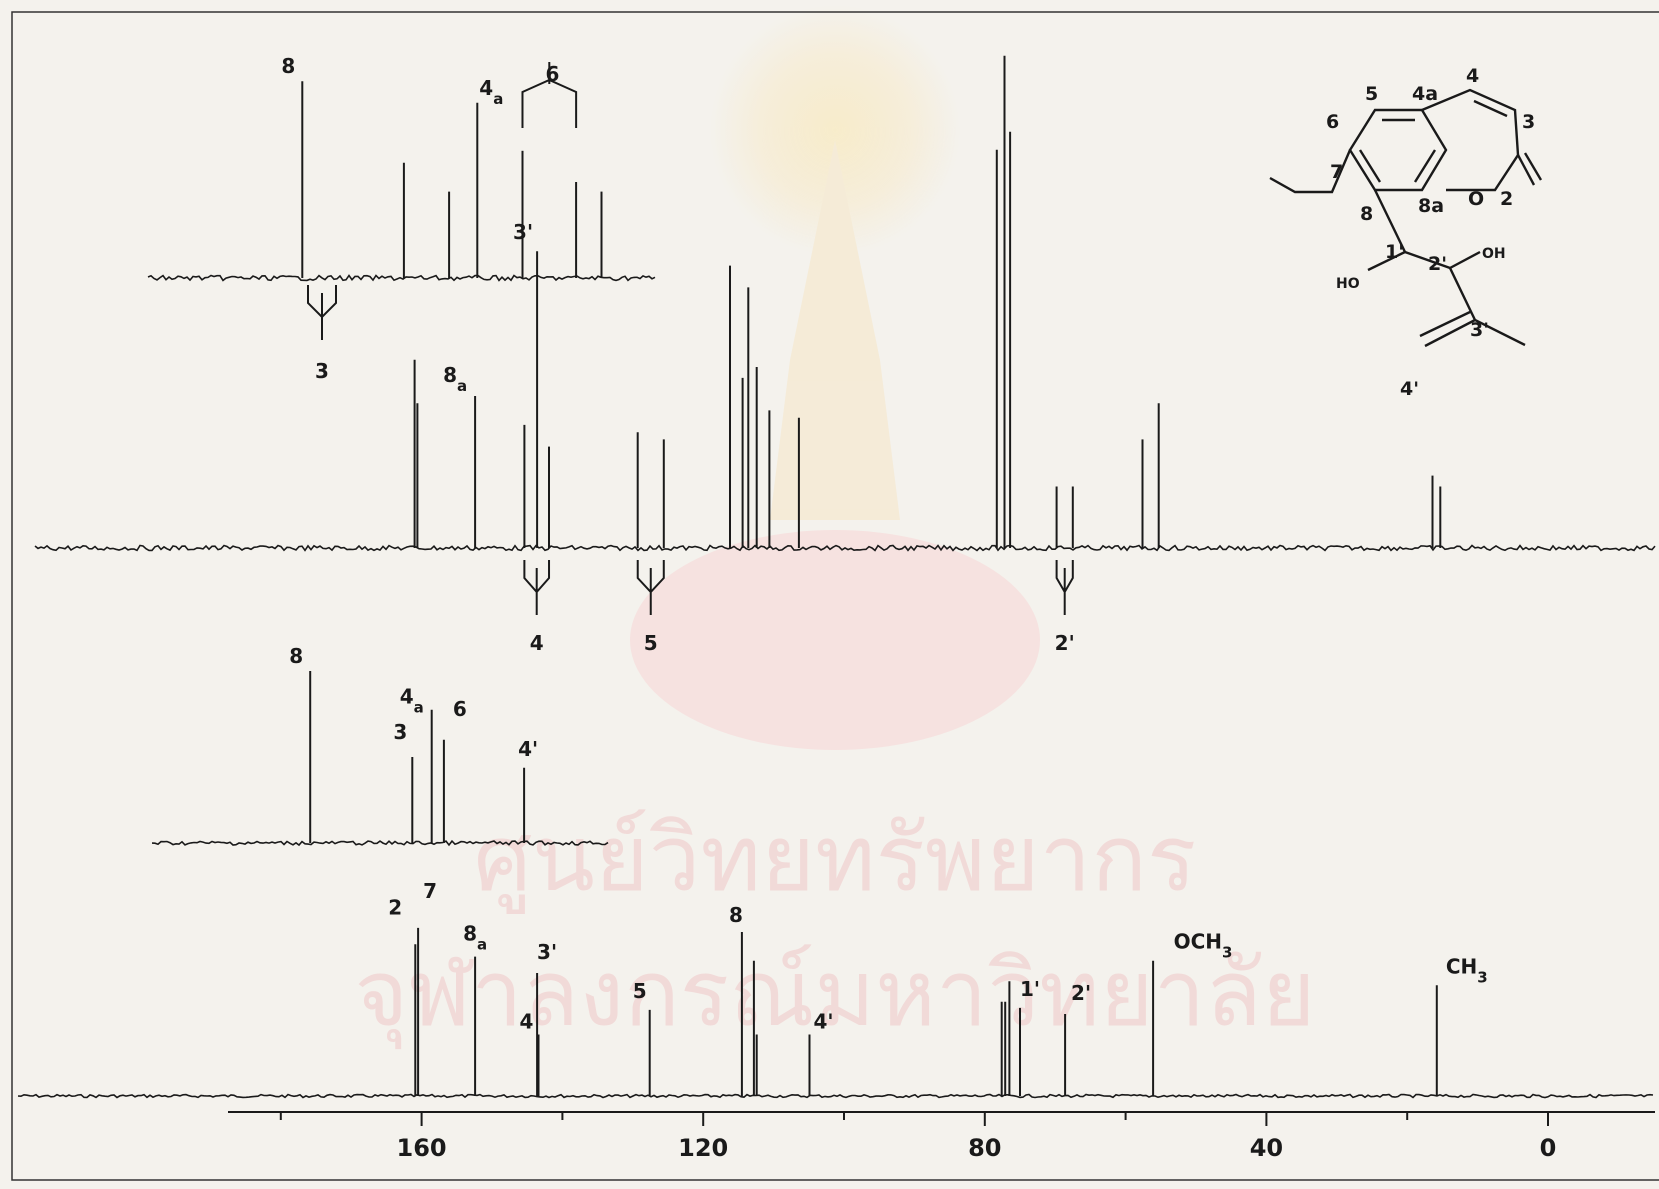  What do you see at coordinates (1394, 252) in the screenshot?
I see `atom-1-prime: 1'` at bounding box center [1394, 252].